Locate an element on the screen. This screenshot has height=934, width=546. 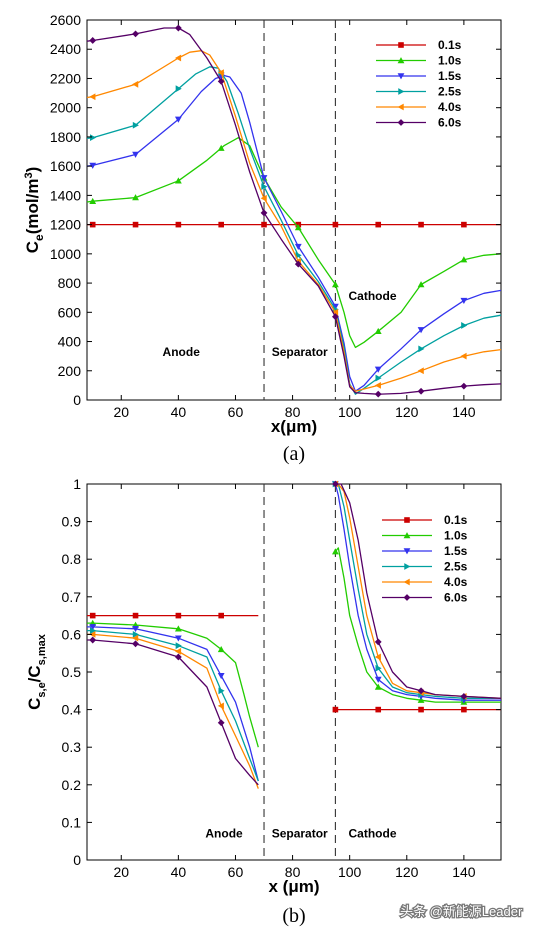
legend-label: 0.1s is located at coordinates (456, 520).